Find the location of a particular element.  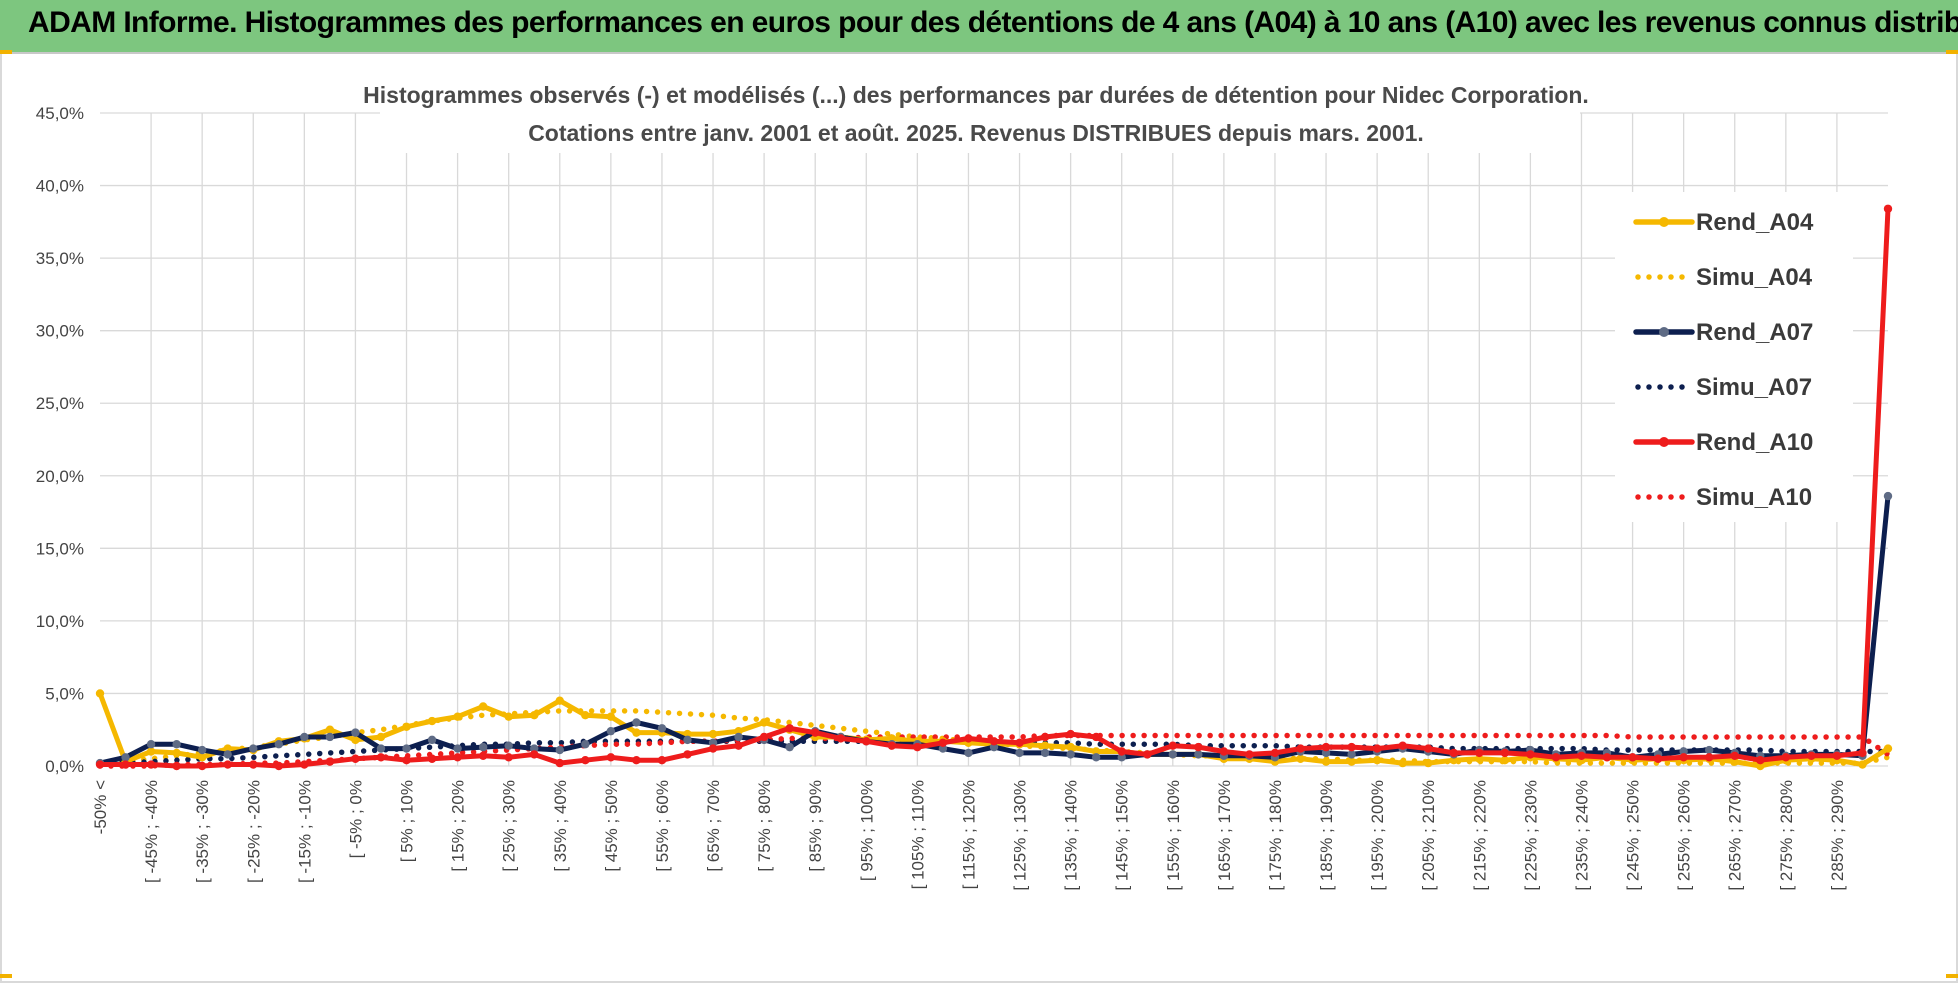

x-tick-label: [ 25% ; 30% is located at coordinates (509, 826).